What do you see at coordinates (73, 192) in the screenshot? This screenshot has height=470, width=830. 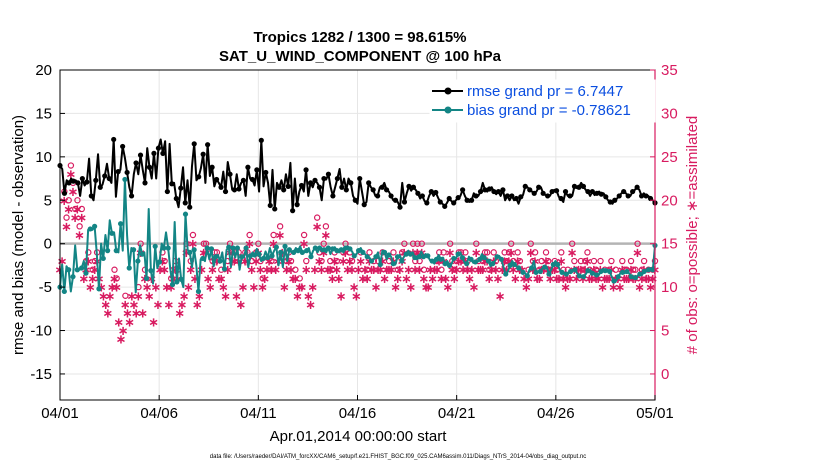 I see `obs-assimilated-6: ∗` at bounding box center [73, 192].